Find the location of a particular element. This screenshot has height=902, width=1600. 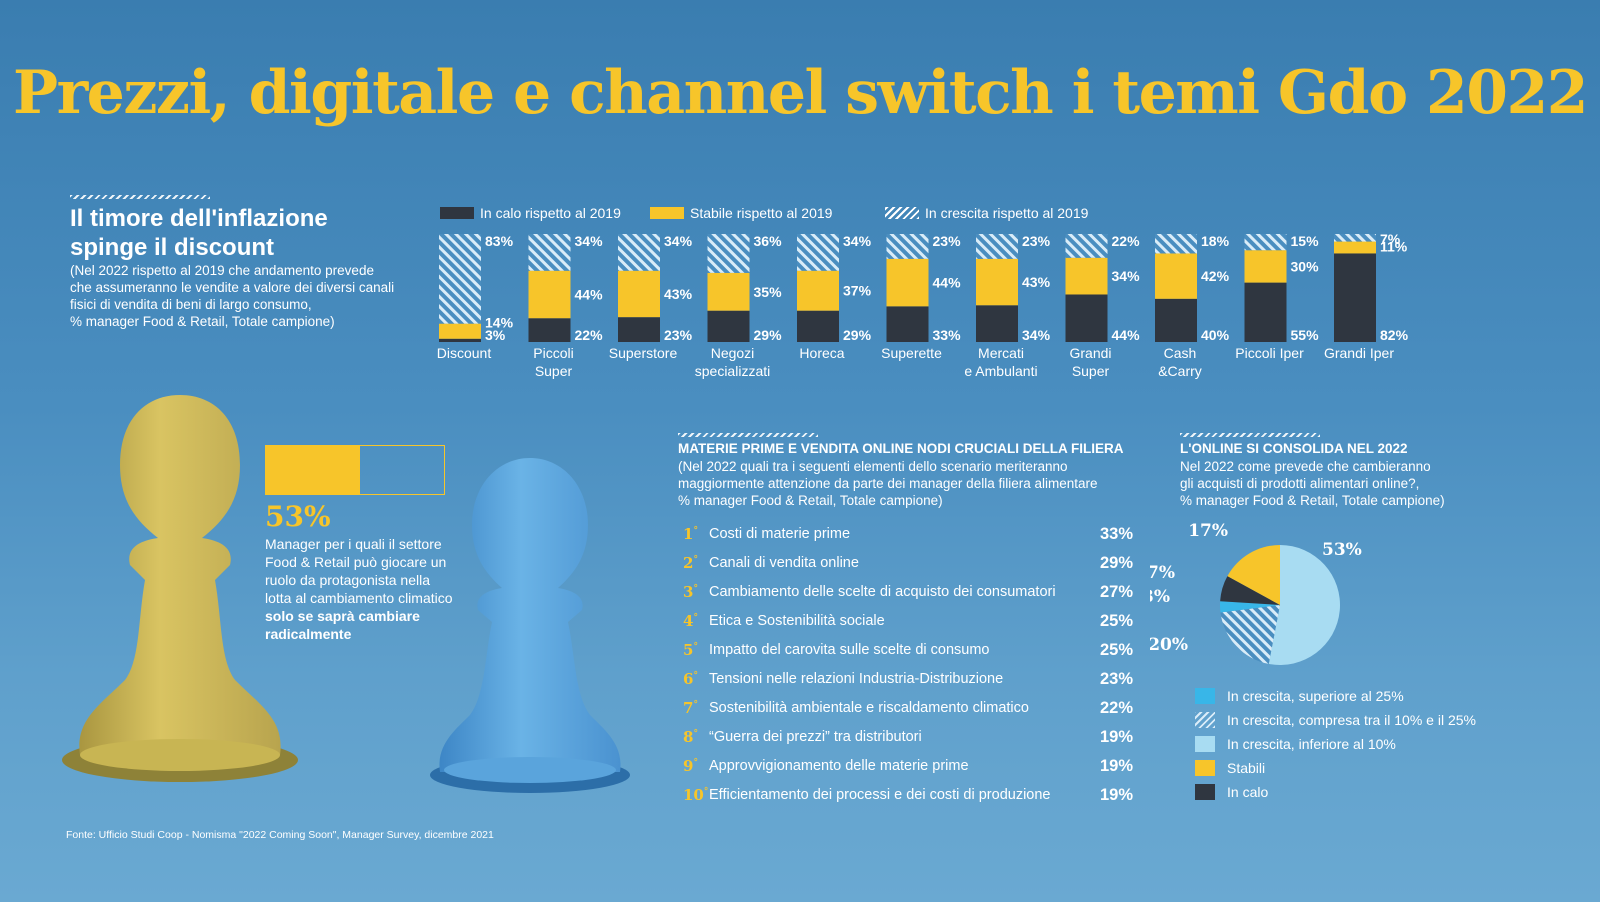

rank-label: Costi di materie prime is located at coordinates (780, 534).